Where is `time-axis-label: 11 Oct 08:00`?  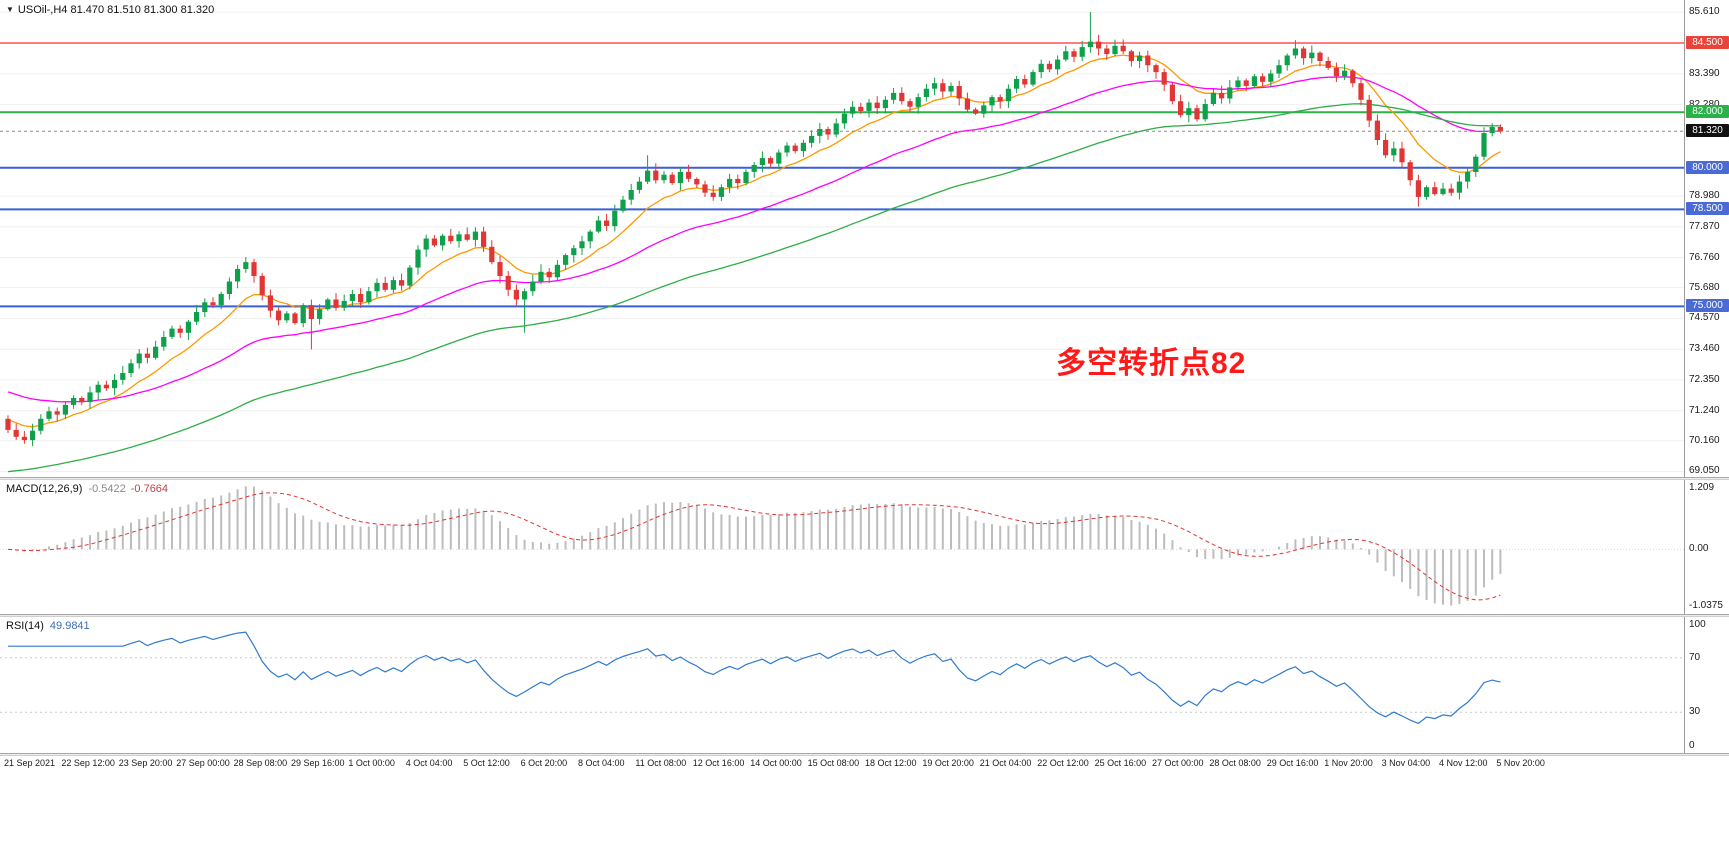
time-axis-label: 11 Oct 08:00 is located at coordinates (661, 763).